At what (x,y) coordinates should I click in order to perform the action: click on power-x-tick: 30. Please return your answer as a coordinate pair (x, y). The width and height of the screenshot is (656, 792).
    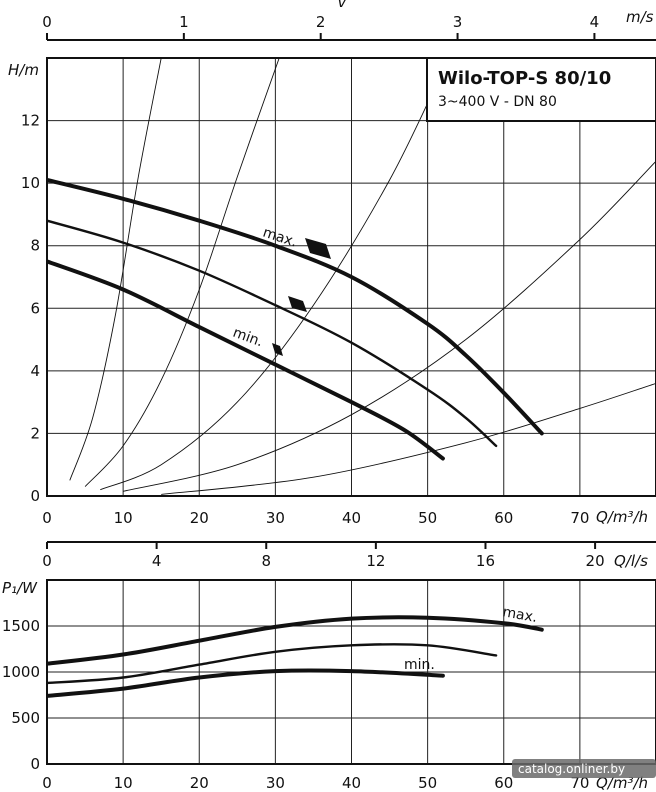
    Looking at the image, I should click on (275, 783).